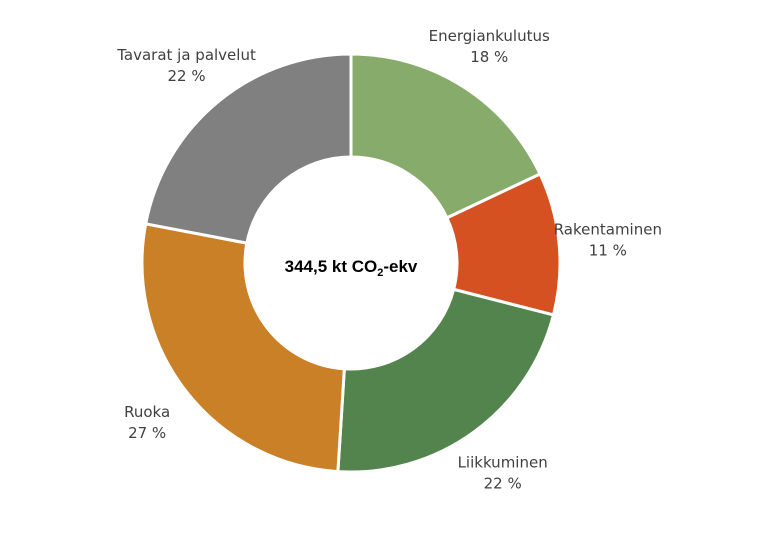 The height and width of the screenshot is (545, 761). What do you see at coordinates (446, 380) in the screenshot?
I see `slice-liikkuminen` at bounding box center [446, 380].